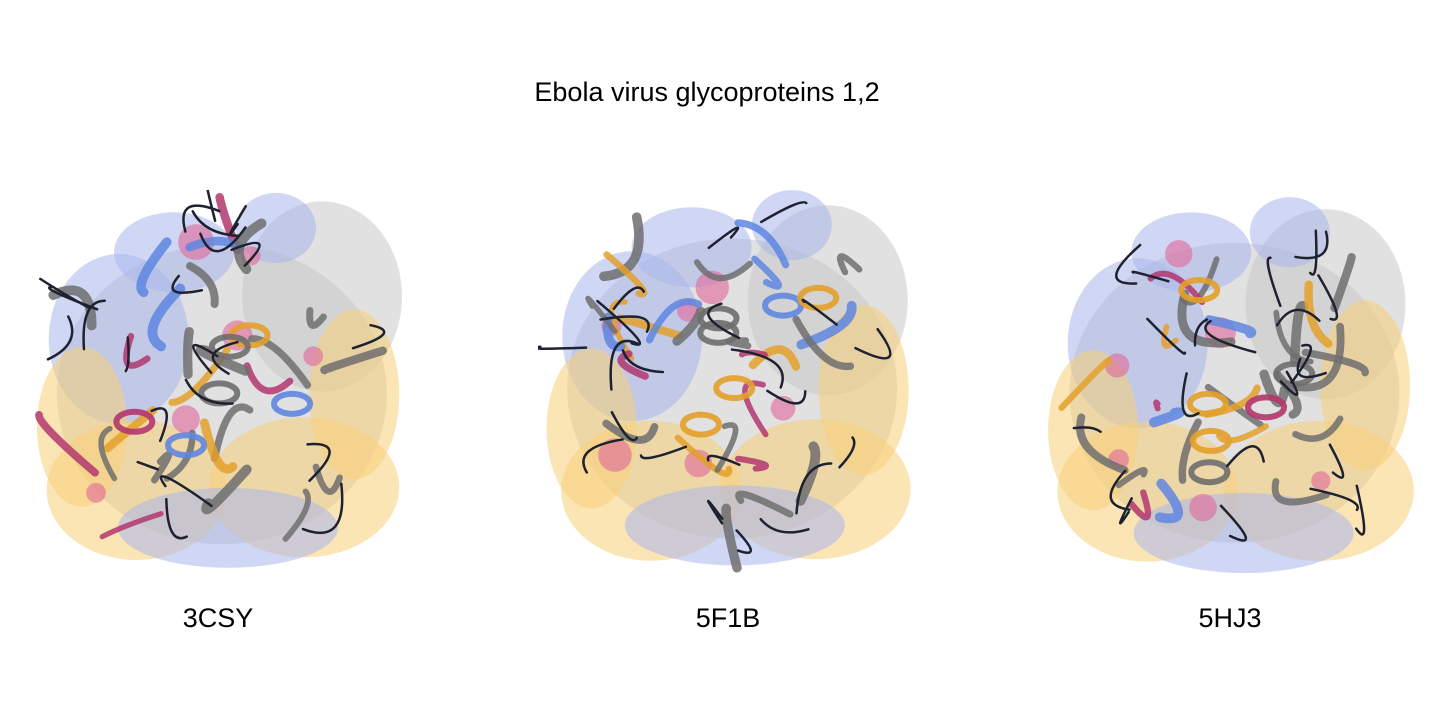  Describe the element at coordinates (218, 618) in the screenshot. I see `panel-label: 3CSY` at that location.